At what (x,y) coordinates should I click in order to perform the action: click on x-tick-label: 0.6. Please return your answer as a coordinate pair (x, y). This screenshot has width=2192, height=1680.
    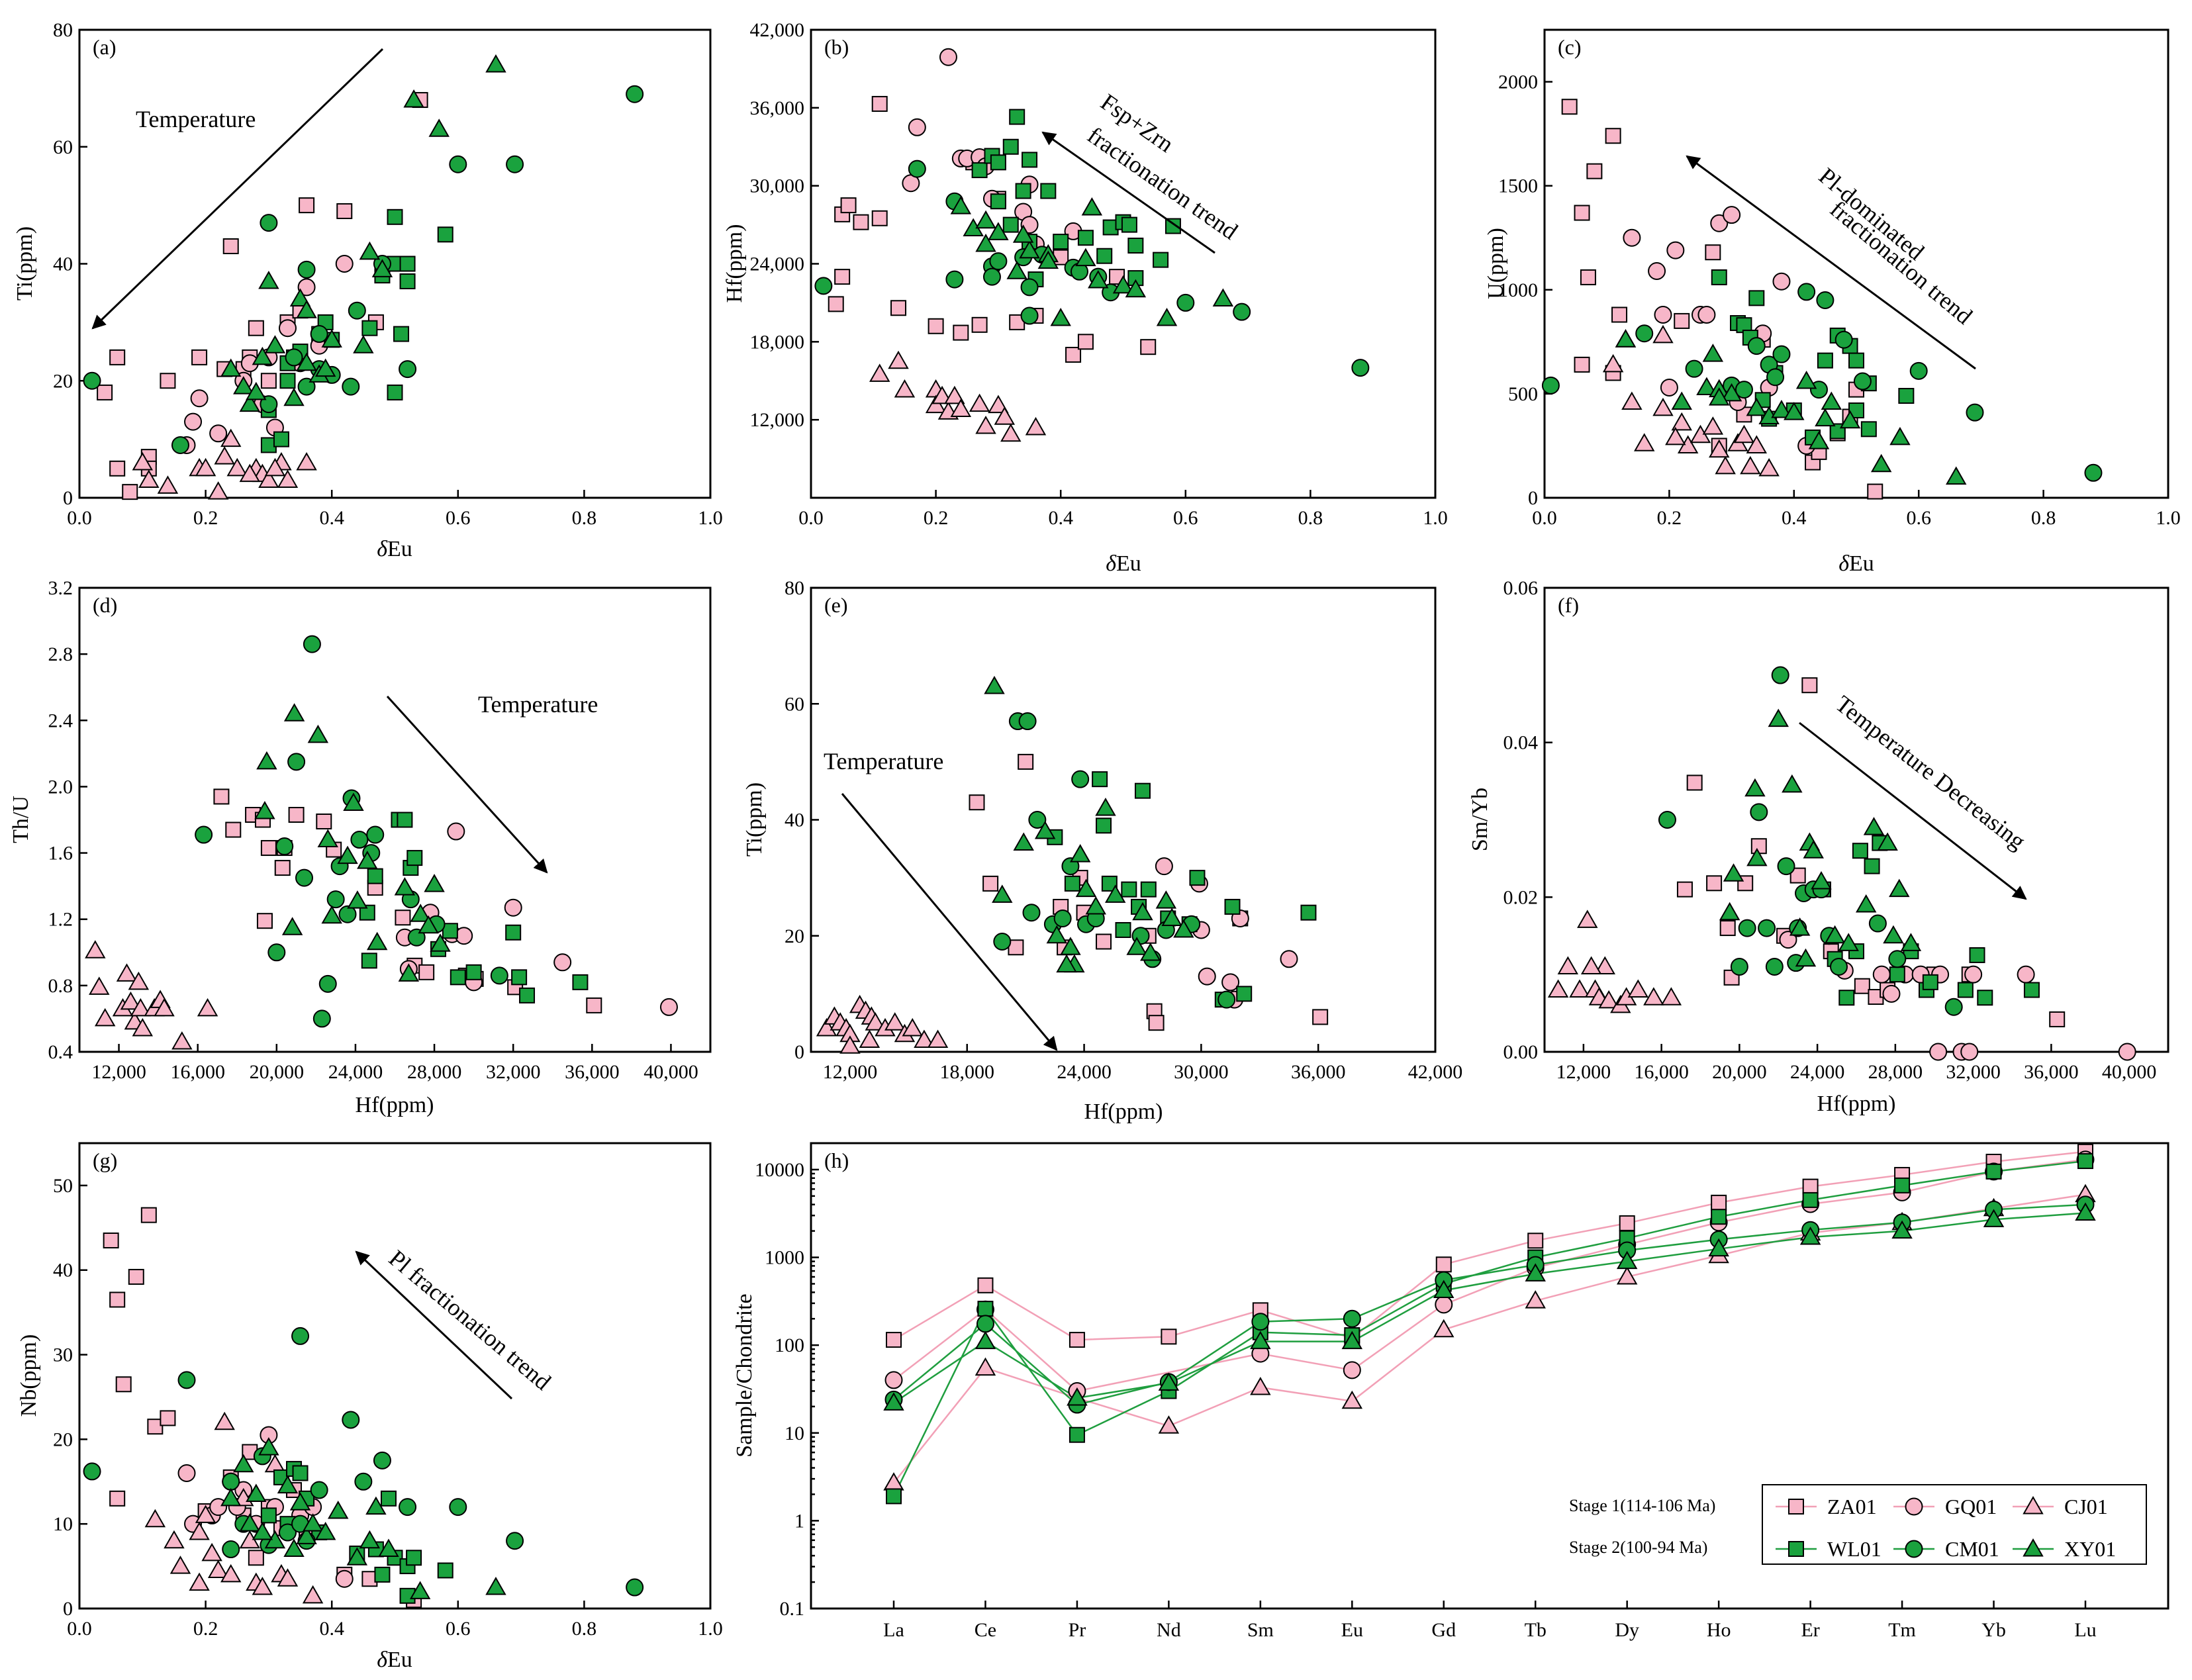
    Looking at the image, I should click on (1918, 518).